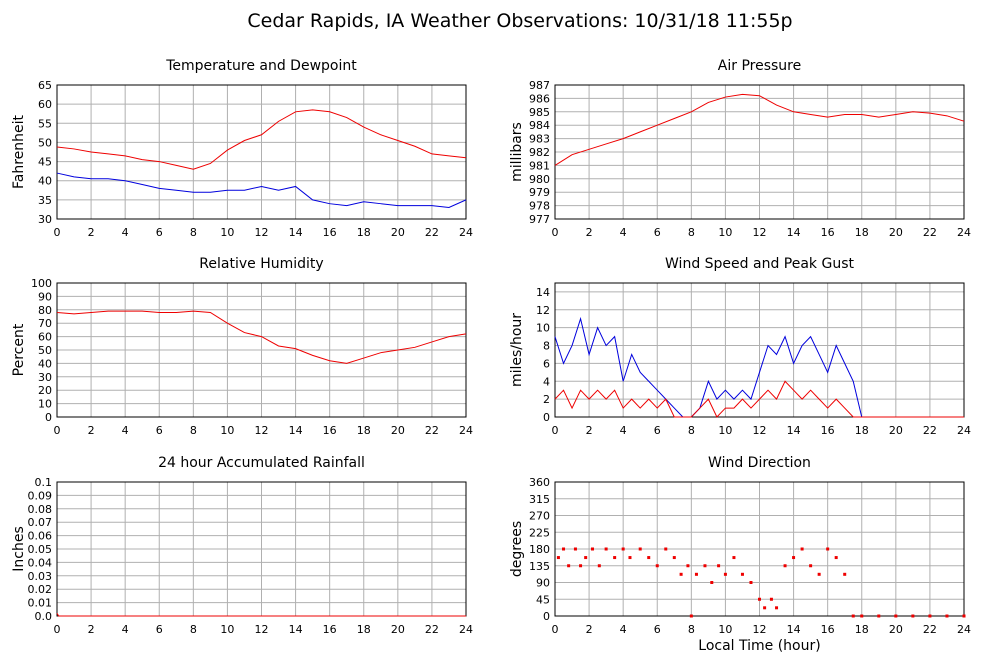 This screenshot has height=664, width=1000. What do you see at coordinates (759, 264) in the screenshot?
I see `chart-title: Wind Speed and Peak Gust` at bounding box center [759, 264].